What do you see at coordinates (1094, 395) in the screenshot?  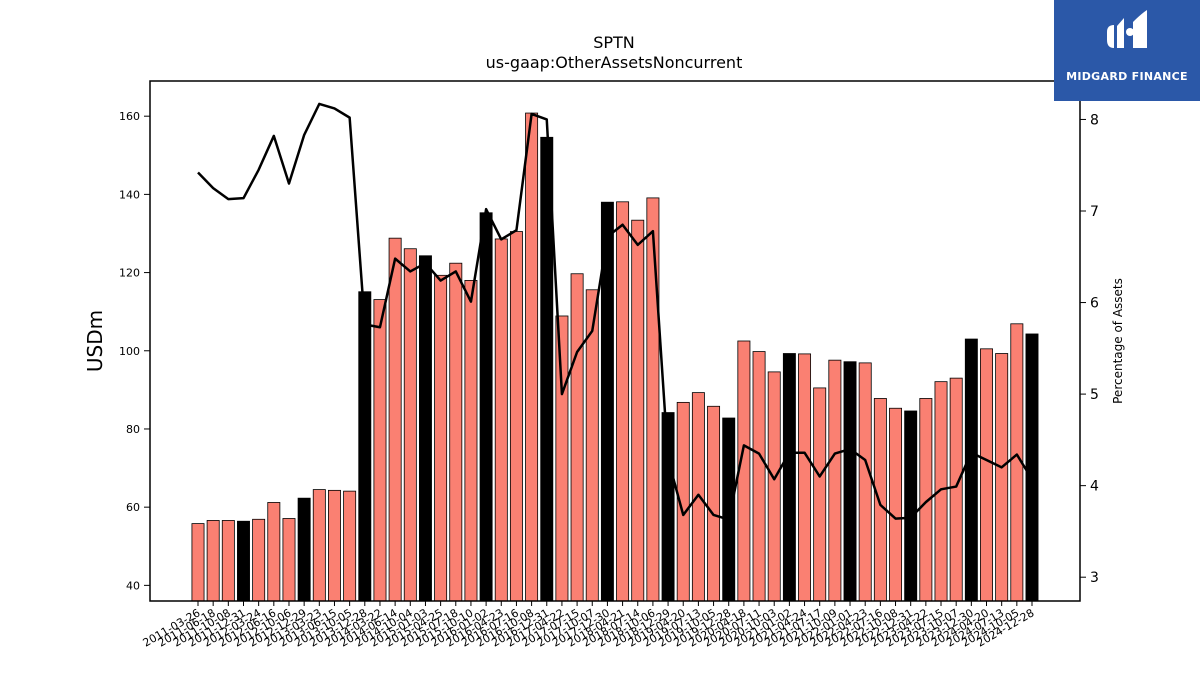 I see `y2-tick-label: 5` at bounding box center [1094, 395].